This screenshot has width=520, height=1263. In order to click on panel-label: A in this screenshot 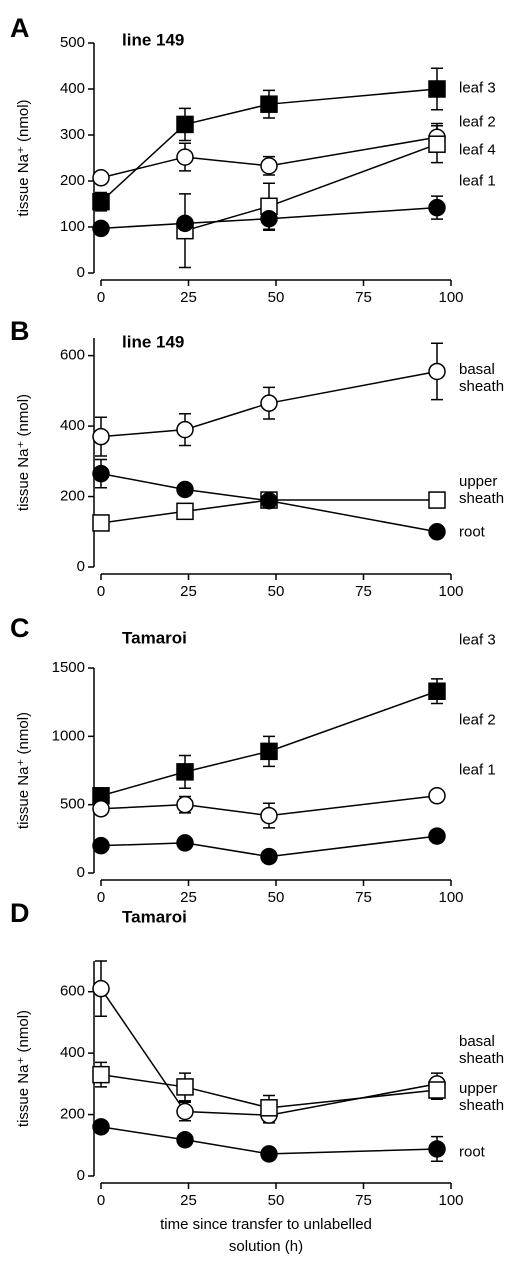, I will do `click(20, 28)`.